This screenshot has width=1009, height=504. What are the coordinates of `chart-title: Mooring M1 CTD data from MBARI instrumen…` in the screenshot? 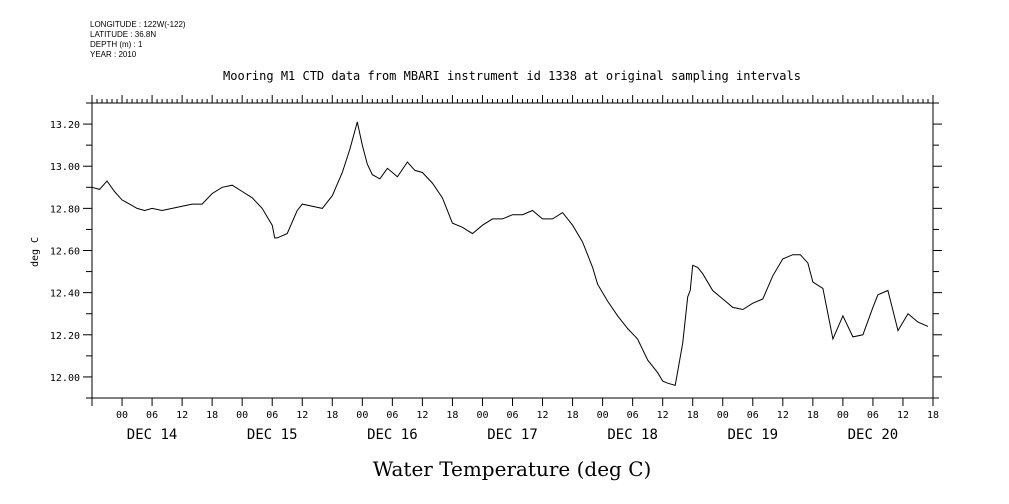 It's located at (512, 76).